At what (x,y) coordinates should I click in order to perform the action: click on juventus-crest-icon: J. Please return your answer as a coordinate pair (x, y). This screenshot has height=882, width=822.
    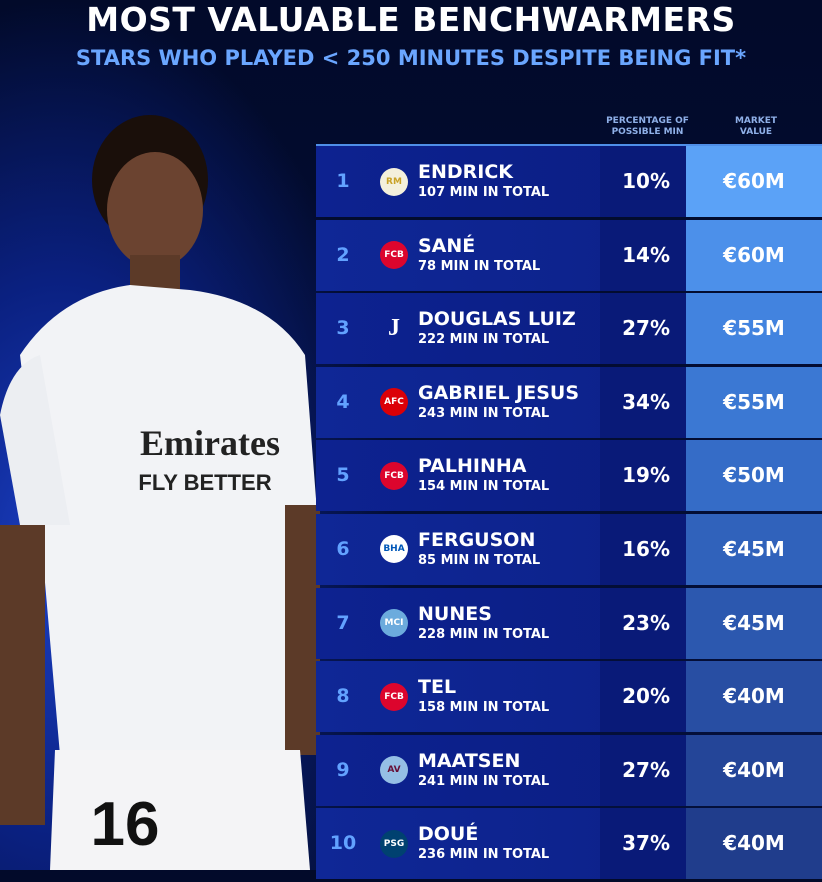
    Looking at the image, I should click on (394, 328).